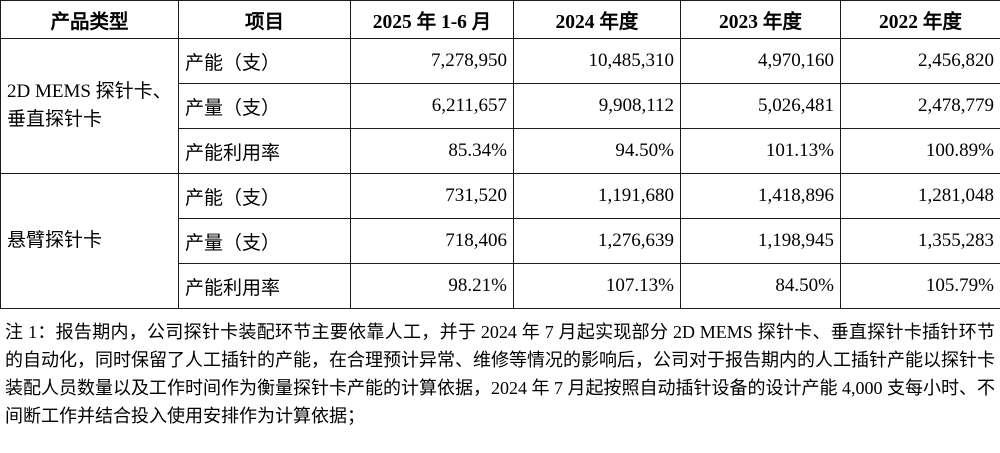  What do you see at coordinates (597, 61) in the screenshot?
I see `value-cell: 10,485,310` at bounding box center [597, 61].